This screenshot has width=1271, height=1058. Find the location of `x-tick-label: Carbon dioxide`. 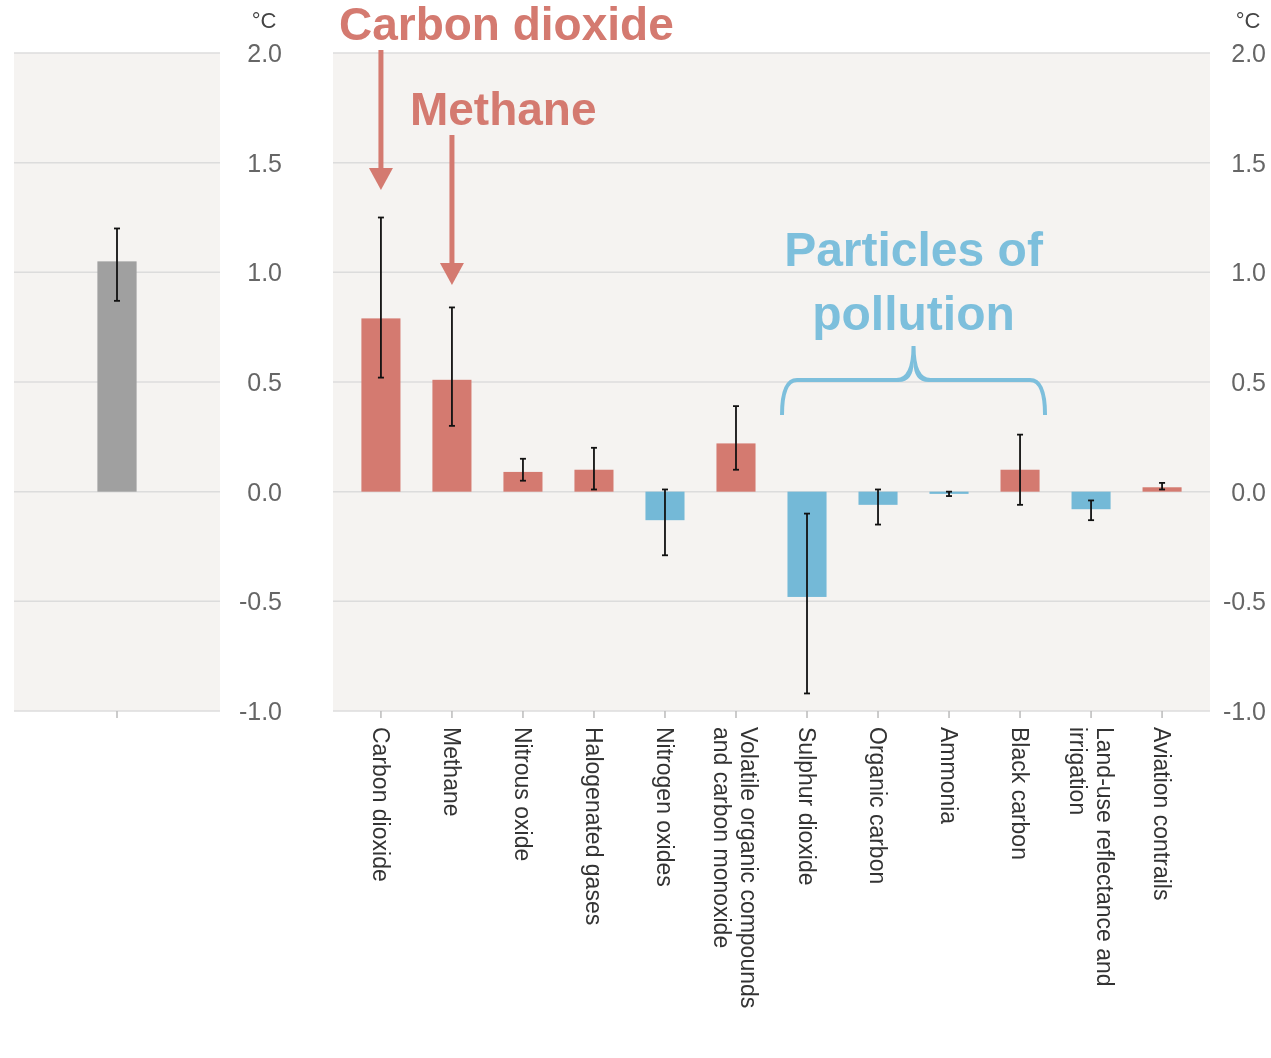

x-tick-label: Carbon dioxide is located at coordinates (380, 804).